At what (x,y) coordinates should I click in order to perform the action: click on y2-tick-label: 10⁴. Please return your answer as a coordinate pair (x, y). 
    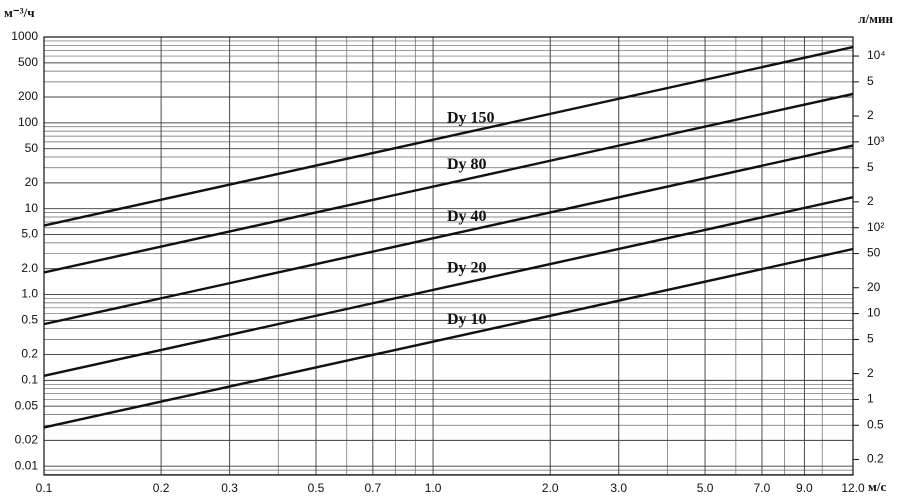
    Looking at the image, I should click on (876, 55).